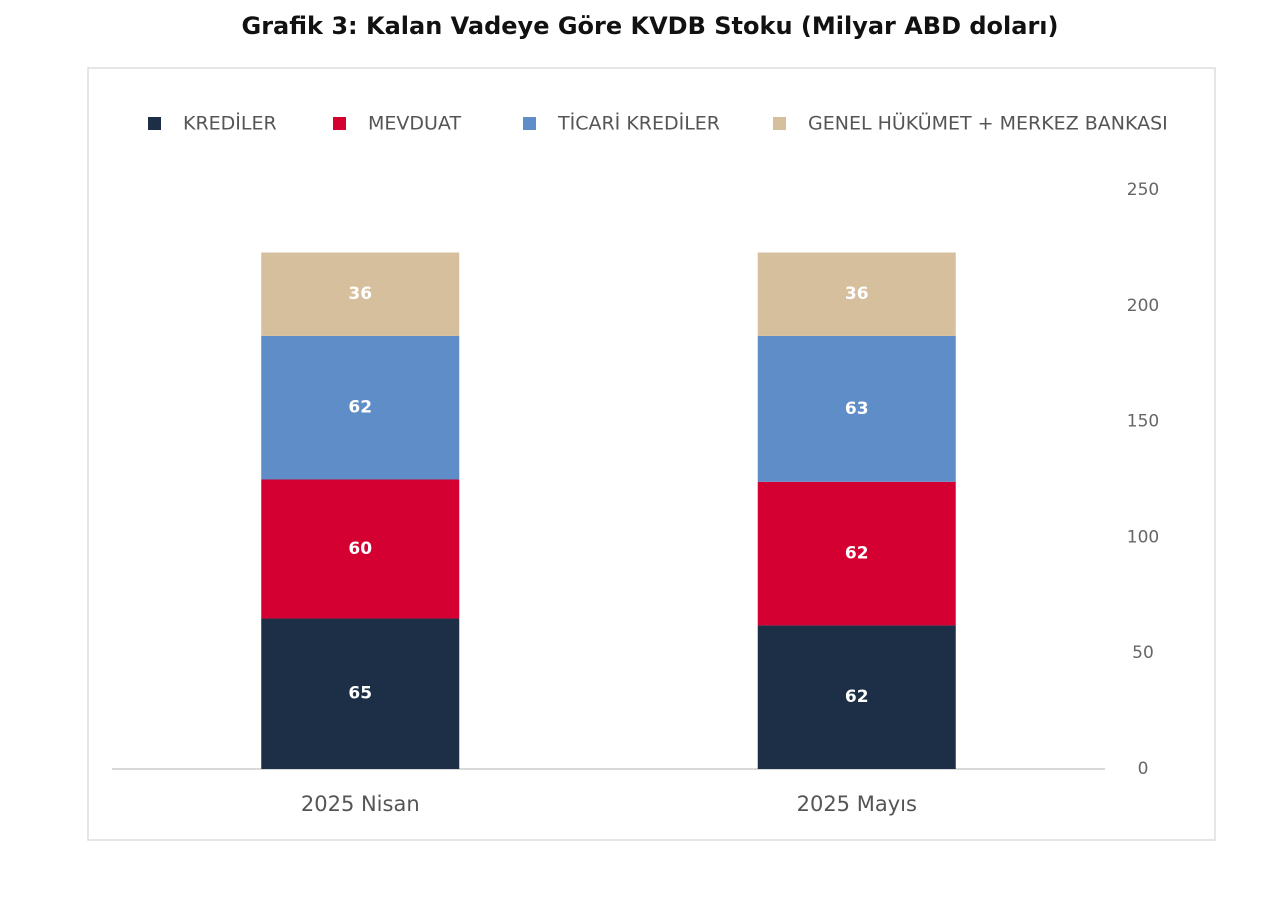 The image size is (1280, 908). Describe the element at coordinates (1143, 653) in the screenshot. I see `y-tick-label: 50` at that location.